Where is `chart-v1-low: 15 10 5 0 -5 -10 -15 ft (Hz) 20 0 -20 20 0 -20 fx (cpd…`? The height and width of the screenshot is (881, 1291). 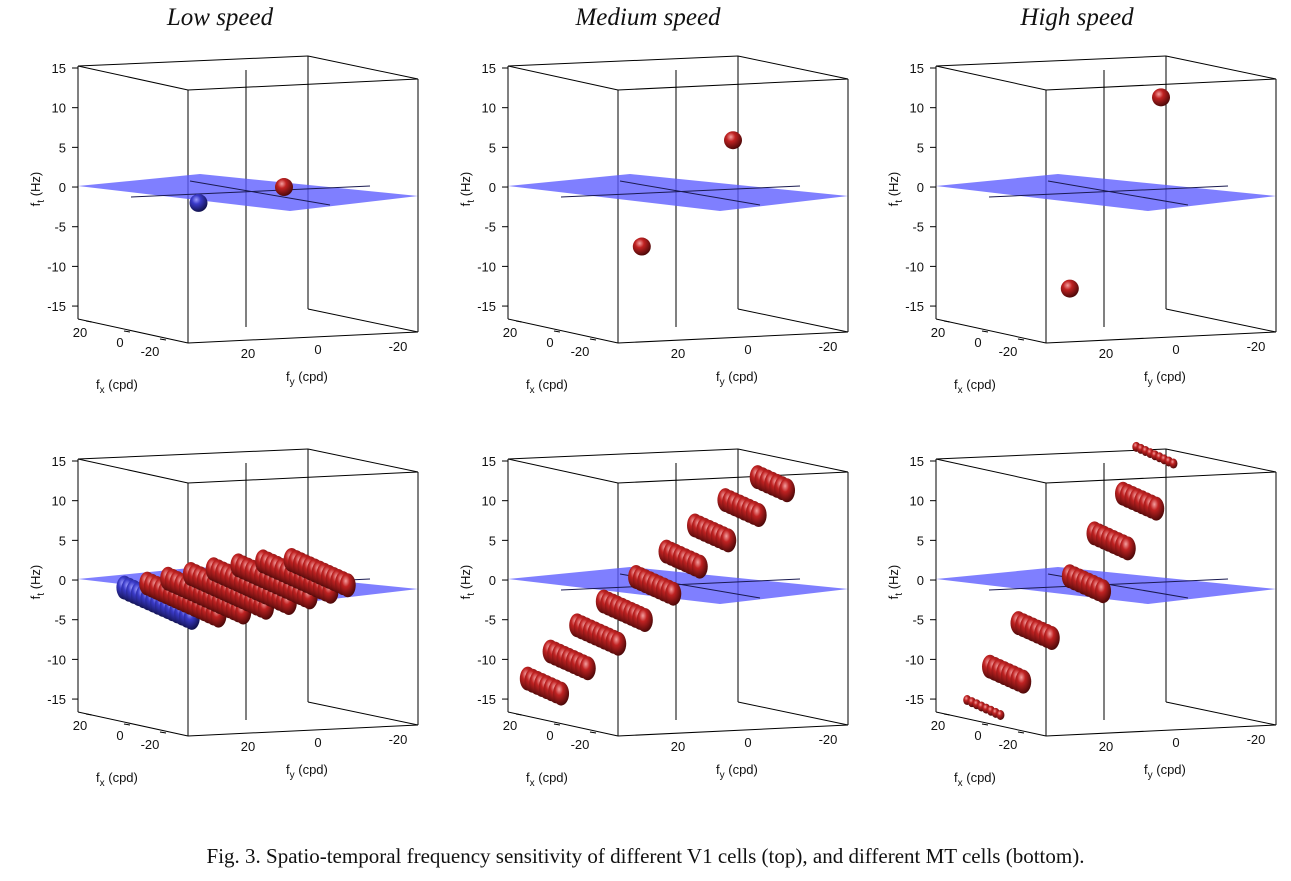 chart-v1-low: 15 10 5 0 -5 -10 -15 ft (Hz) 20 0 -20 20 0 -20 fx (cpd… is located at coordinates (223, 225).